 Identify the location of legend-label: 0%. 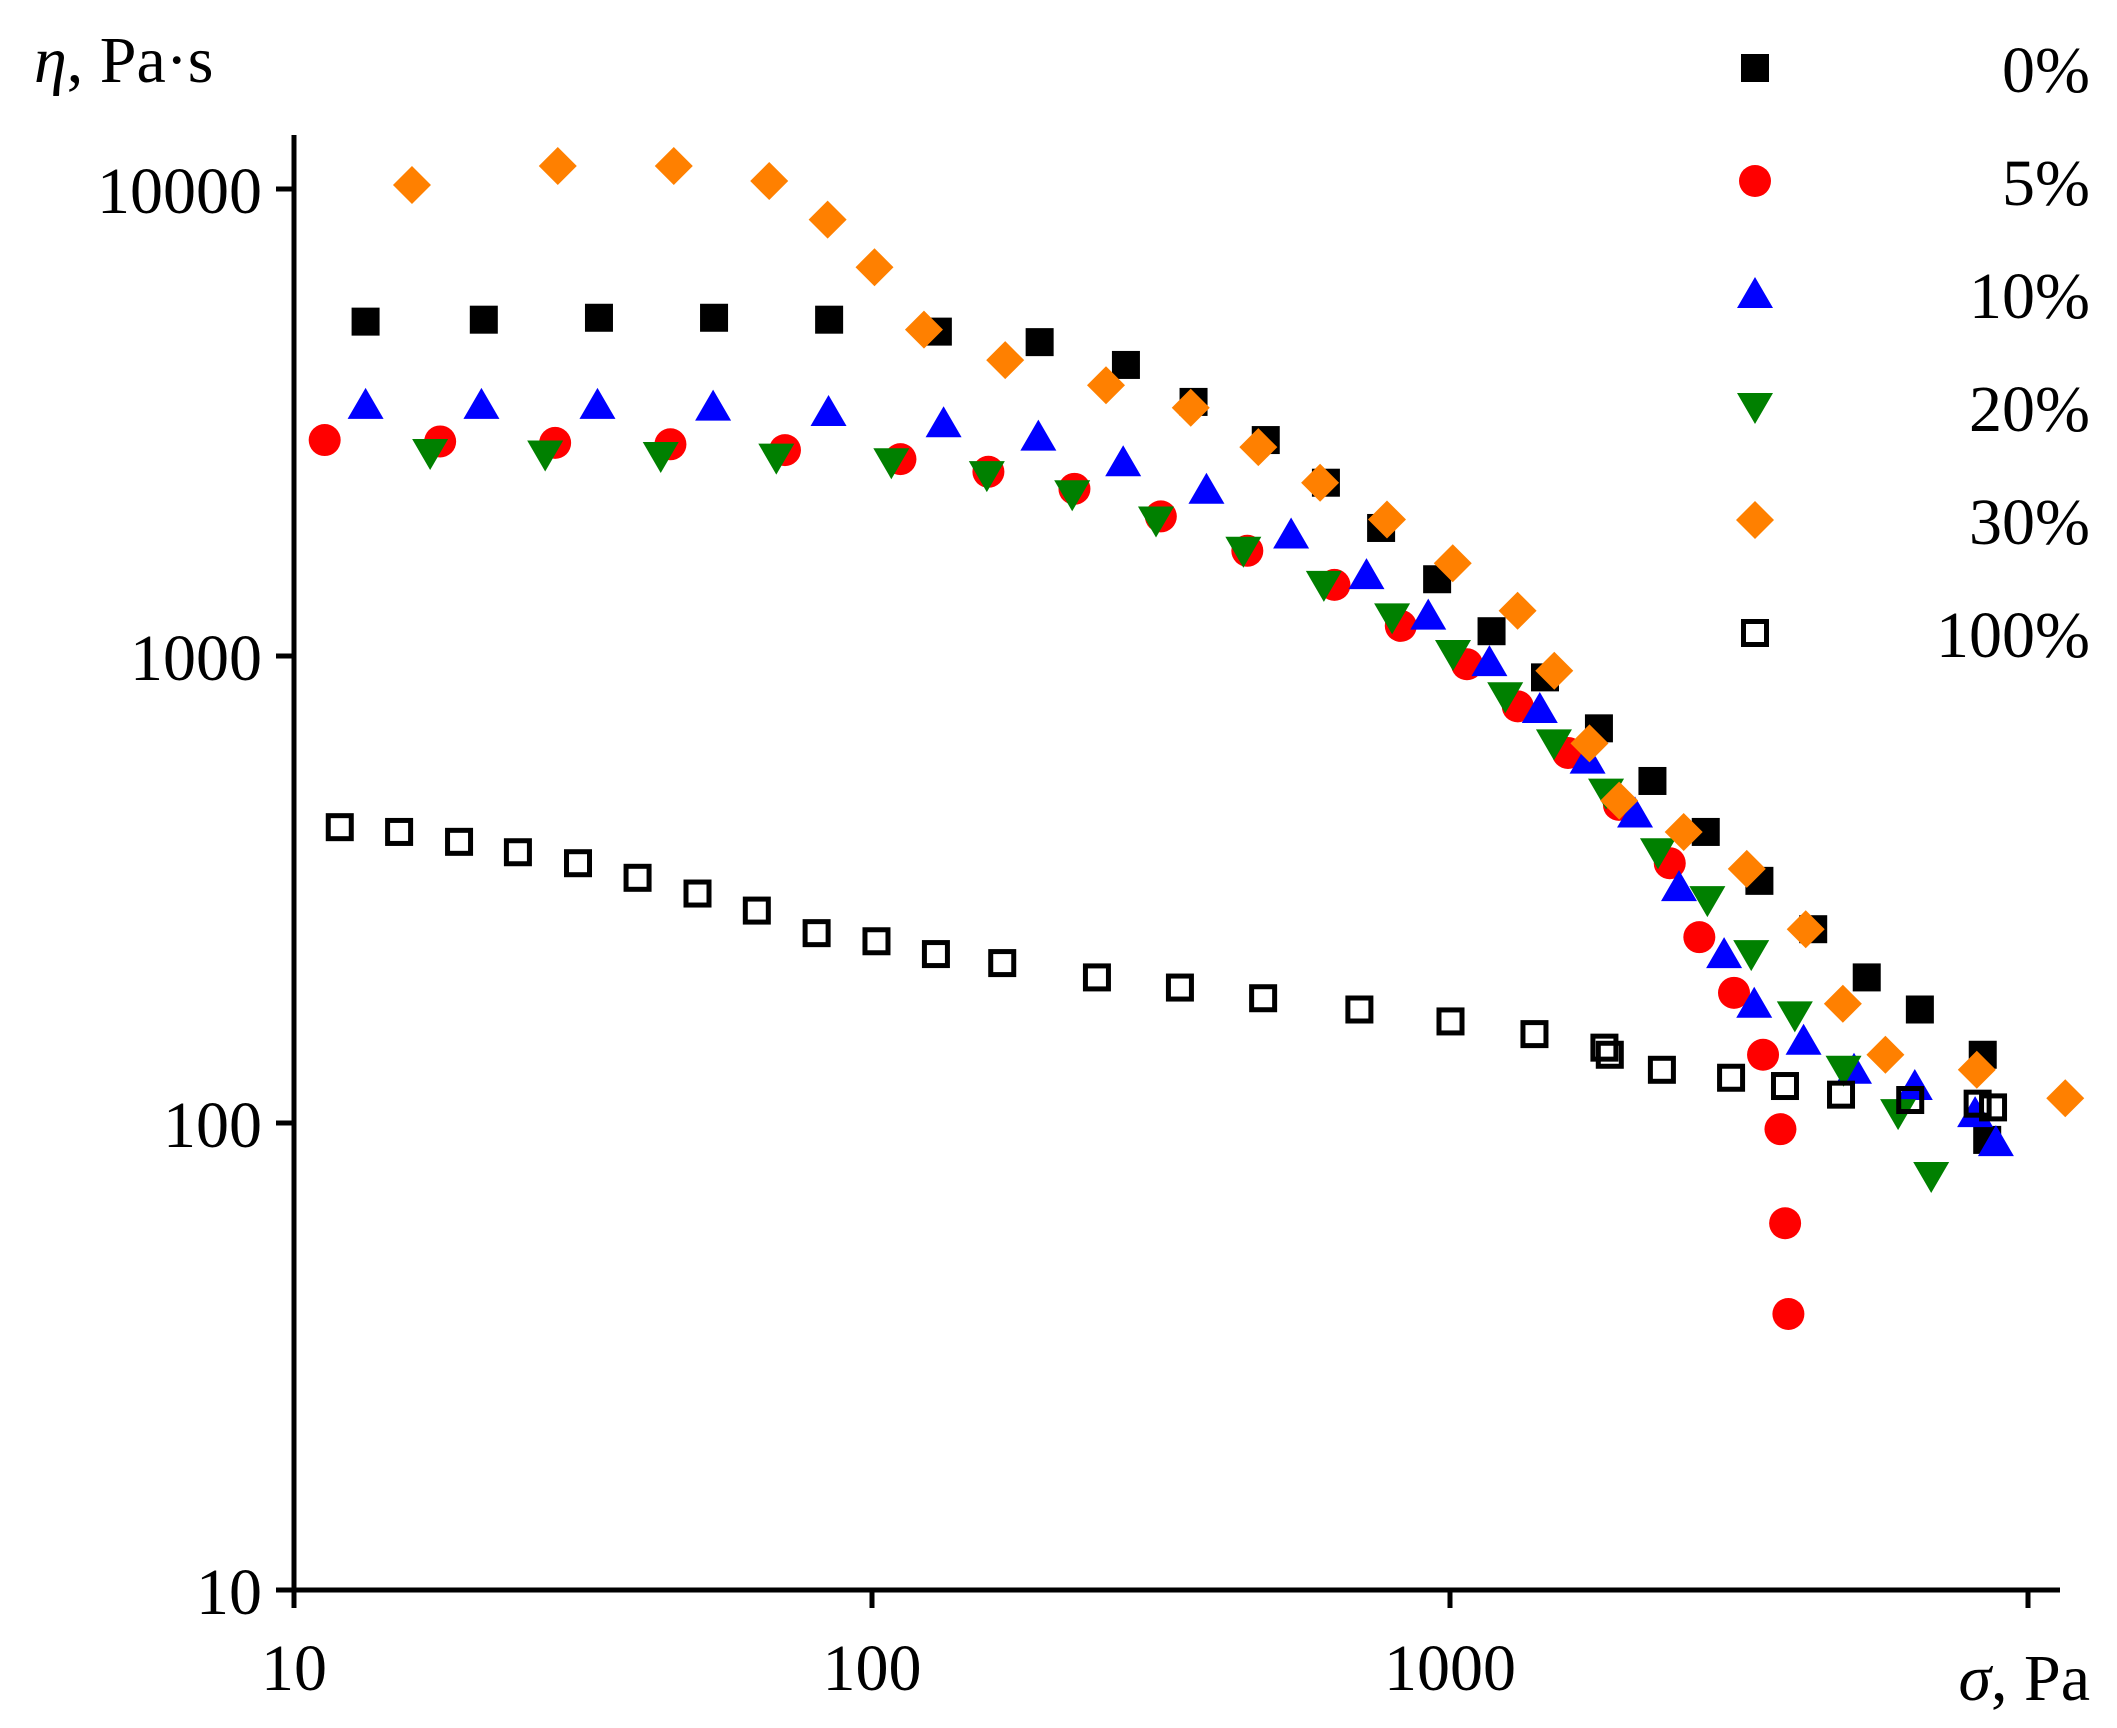
(2046, 70).